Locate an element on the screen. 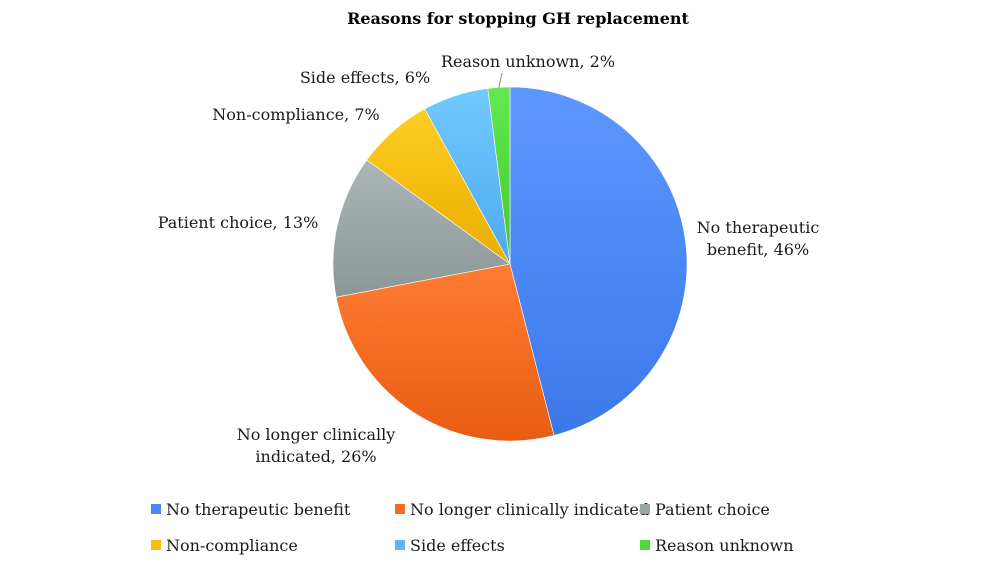  legend-label-patient-choice: Patient choice is located at coordinates (712, 509).